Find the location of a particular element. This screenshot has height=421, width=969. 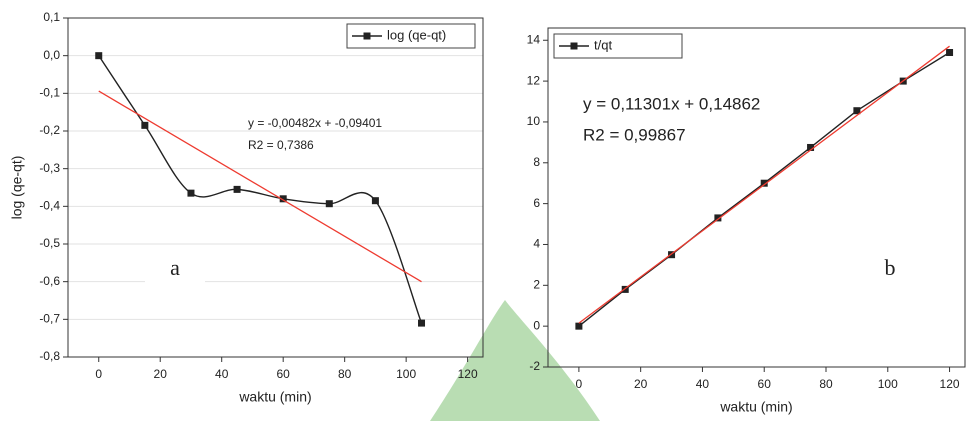

y-tick-label: -0,6 is located at coordinates (49, 281).